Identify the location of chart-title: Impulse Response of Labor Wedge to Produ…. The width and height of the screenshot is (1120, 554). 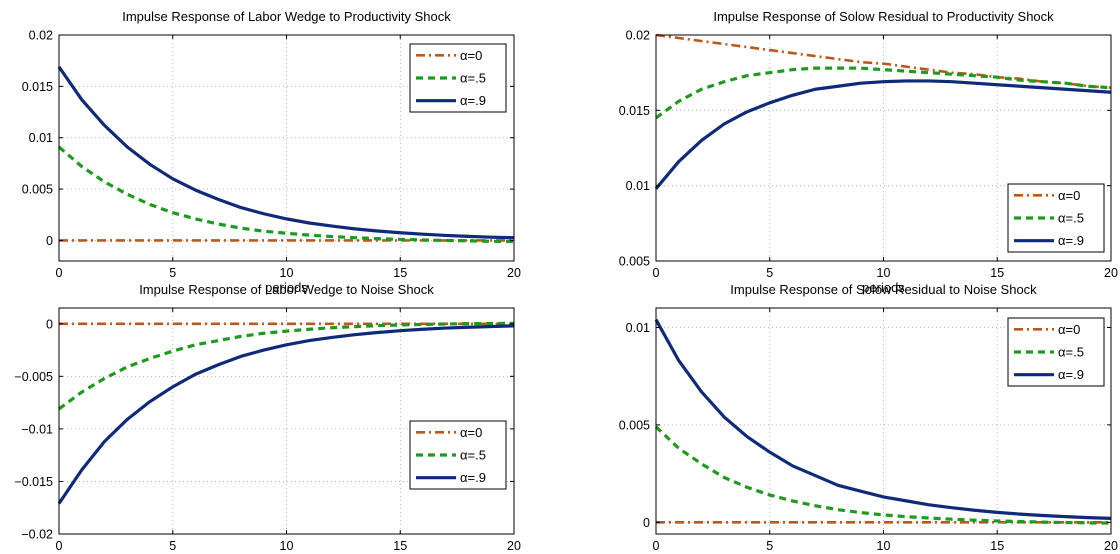
(286, 16).